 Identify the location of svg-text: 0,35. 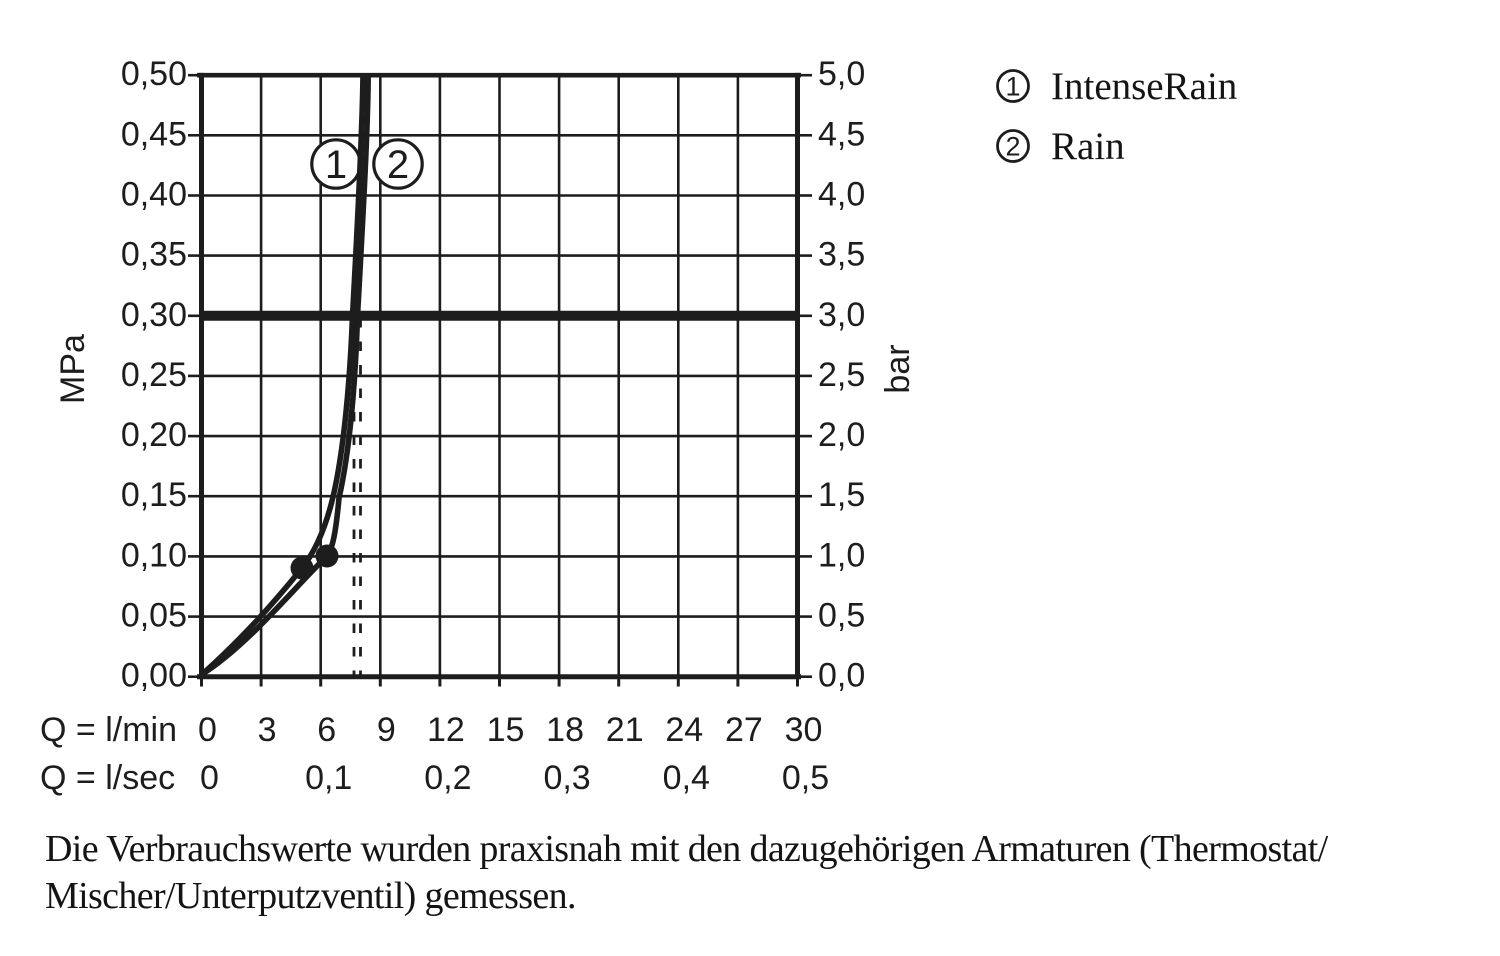
(154, 255).